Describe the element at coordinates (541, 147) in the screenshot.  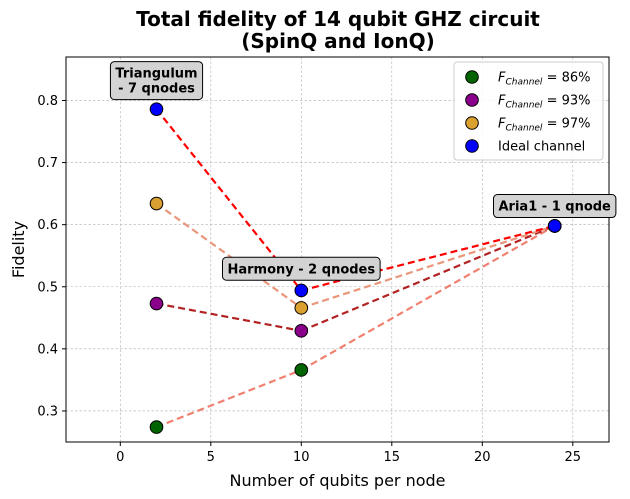
I see `legend-label: Ideal channel` at that location.